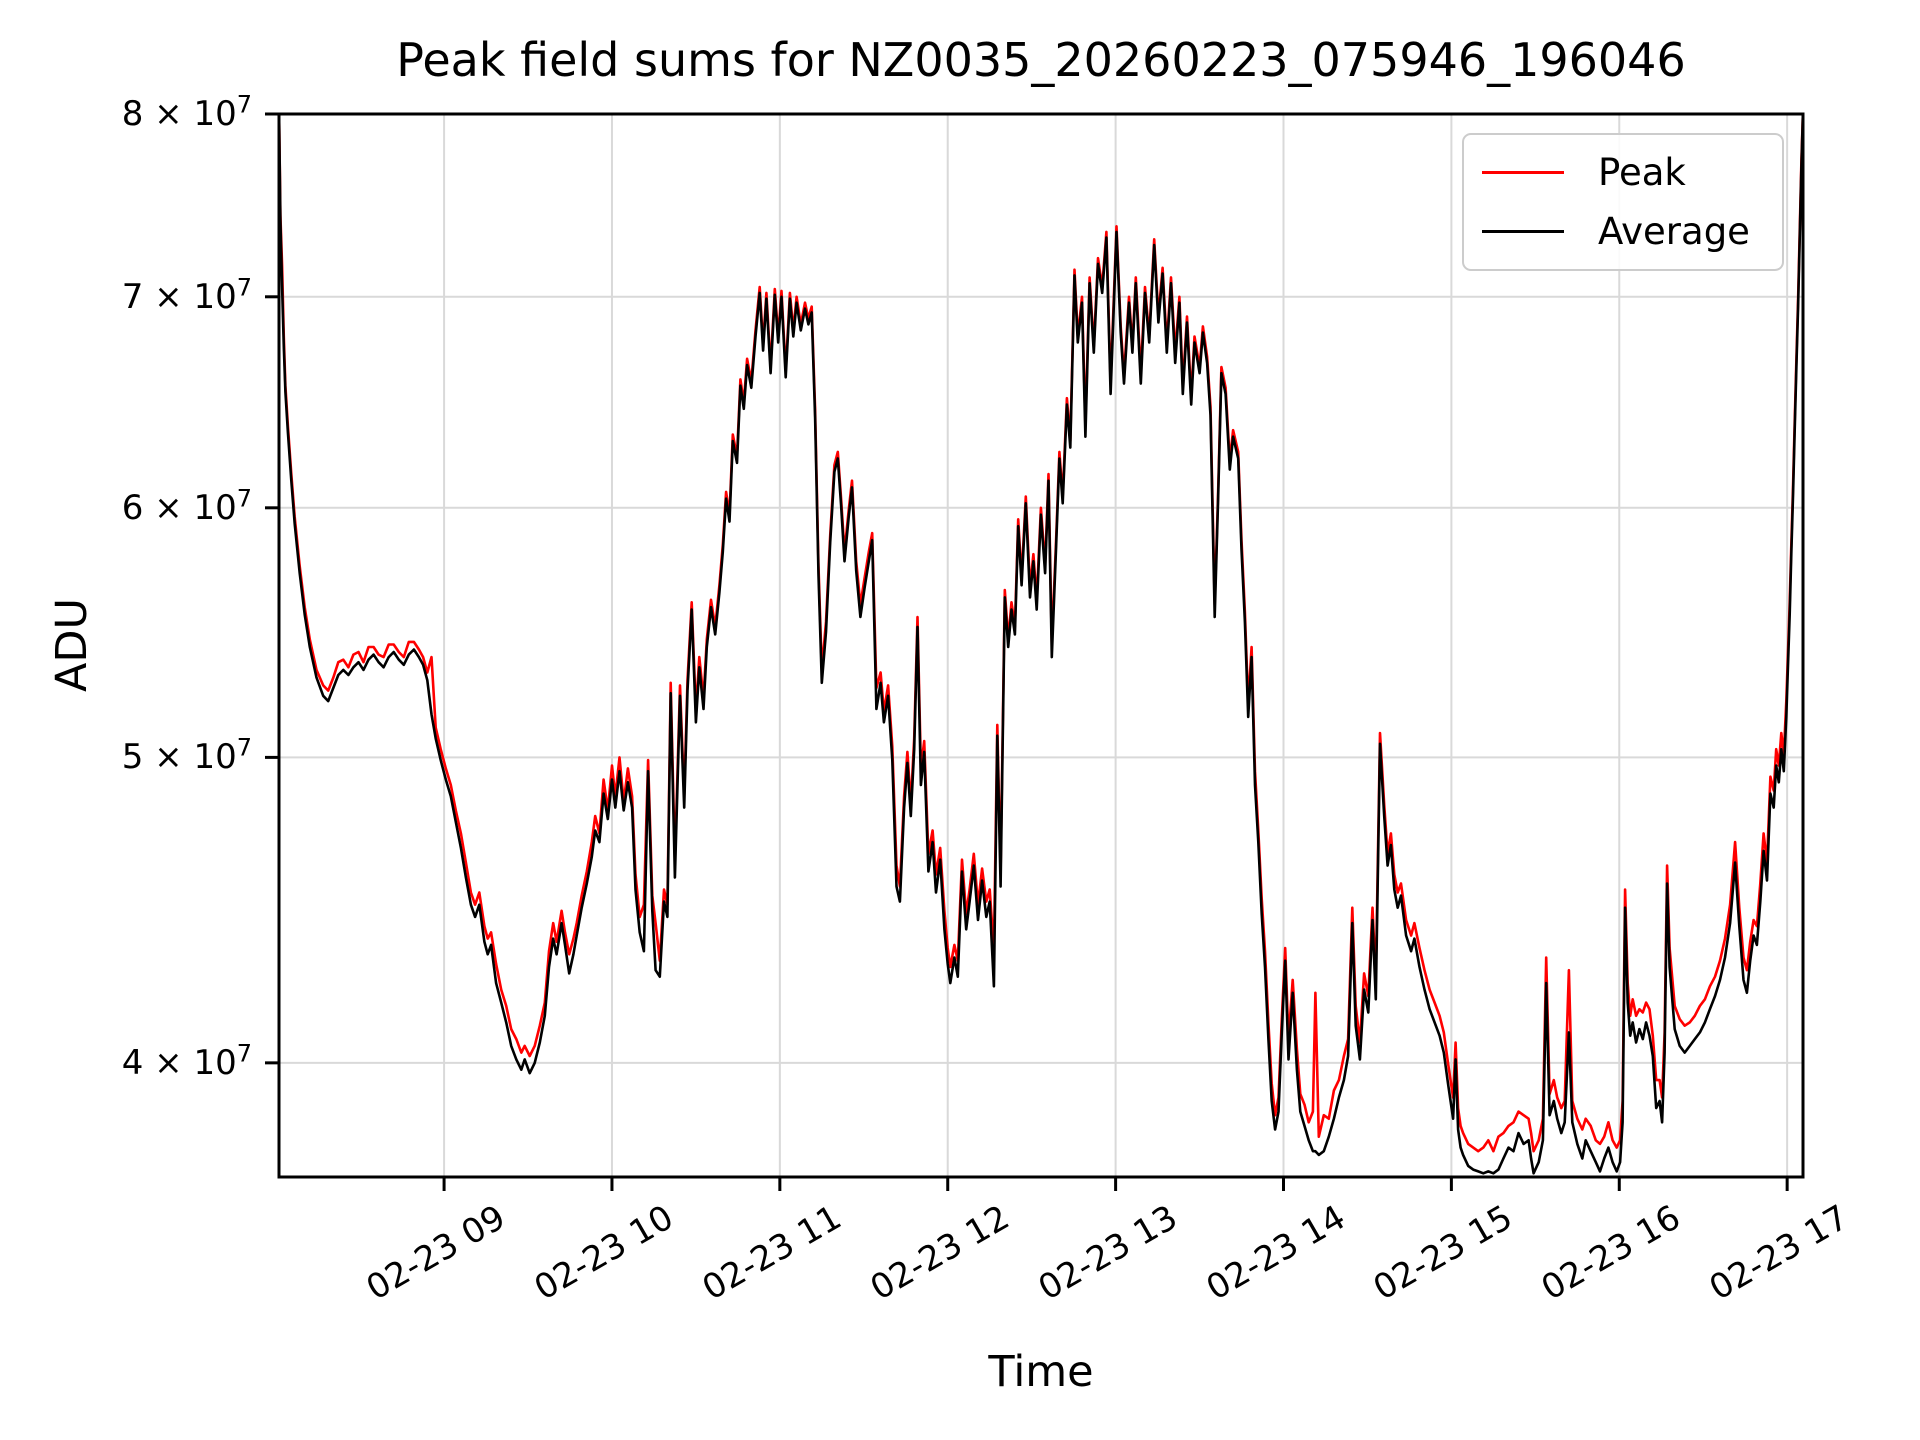 The image size is (1920, 1440). I want to click on y-tick-label: 5 × 107, so click(186, 756).